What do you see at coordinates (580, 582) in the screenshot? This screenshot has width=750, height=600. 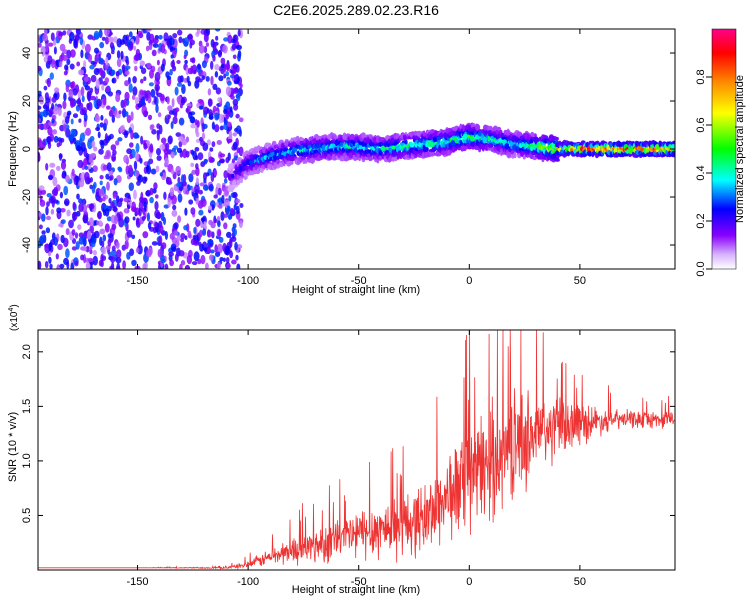 I see `snr-x-tick-label: 50` at bounding box center [580, 582].